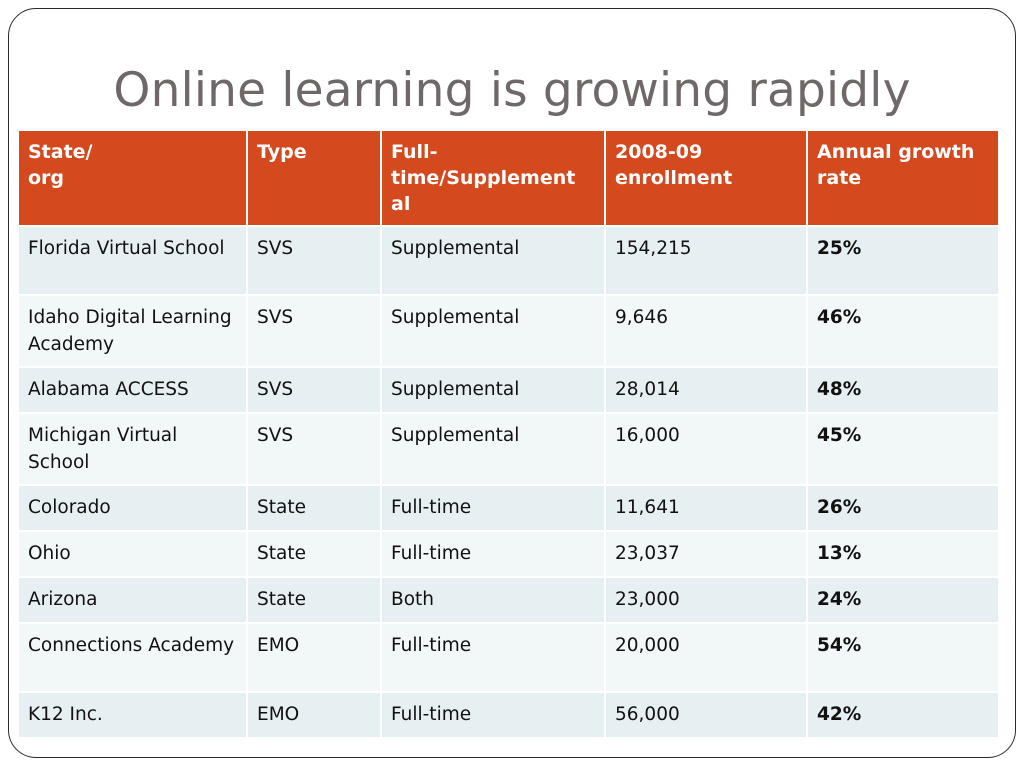 This screenshot has height=768, width=1024. Describe the element at coordinates (903, 449) in the screenshot. I see `cell-growth: 45%` at that location.